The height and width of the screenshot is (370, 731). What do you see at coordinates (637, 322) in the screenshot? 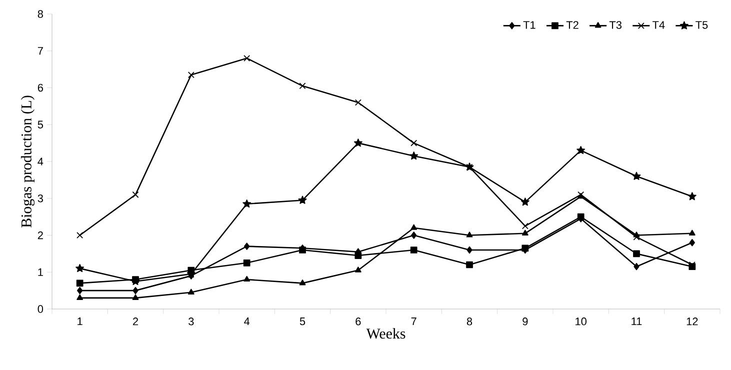
I see `x-tick-label: 11` at bounding box center [637, 322].